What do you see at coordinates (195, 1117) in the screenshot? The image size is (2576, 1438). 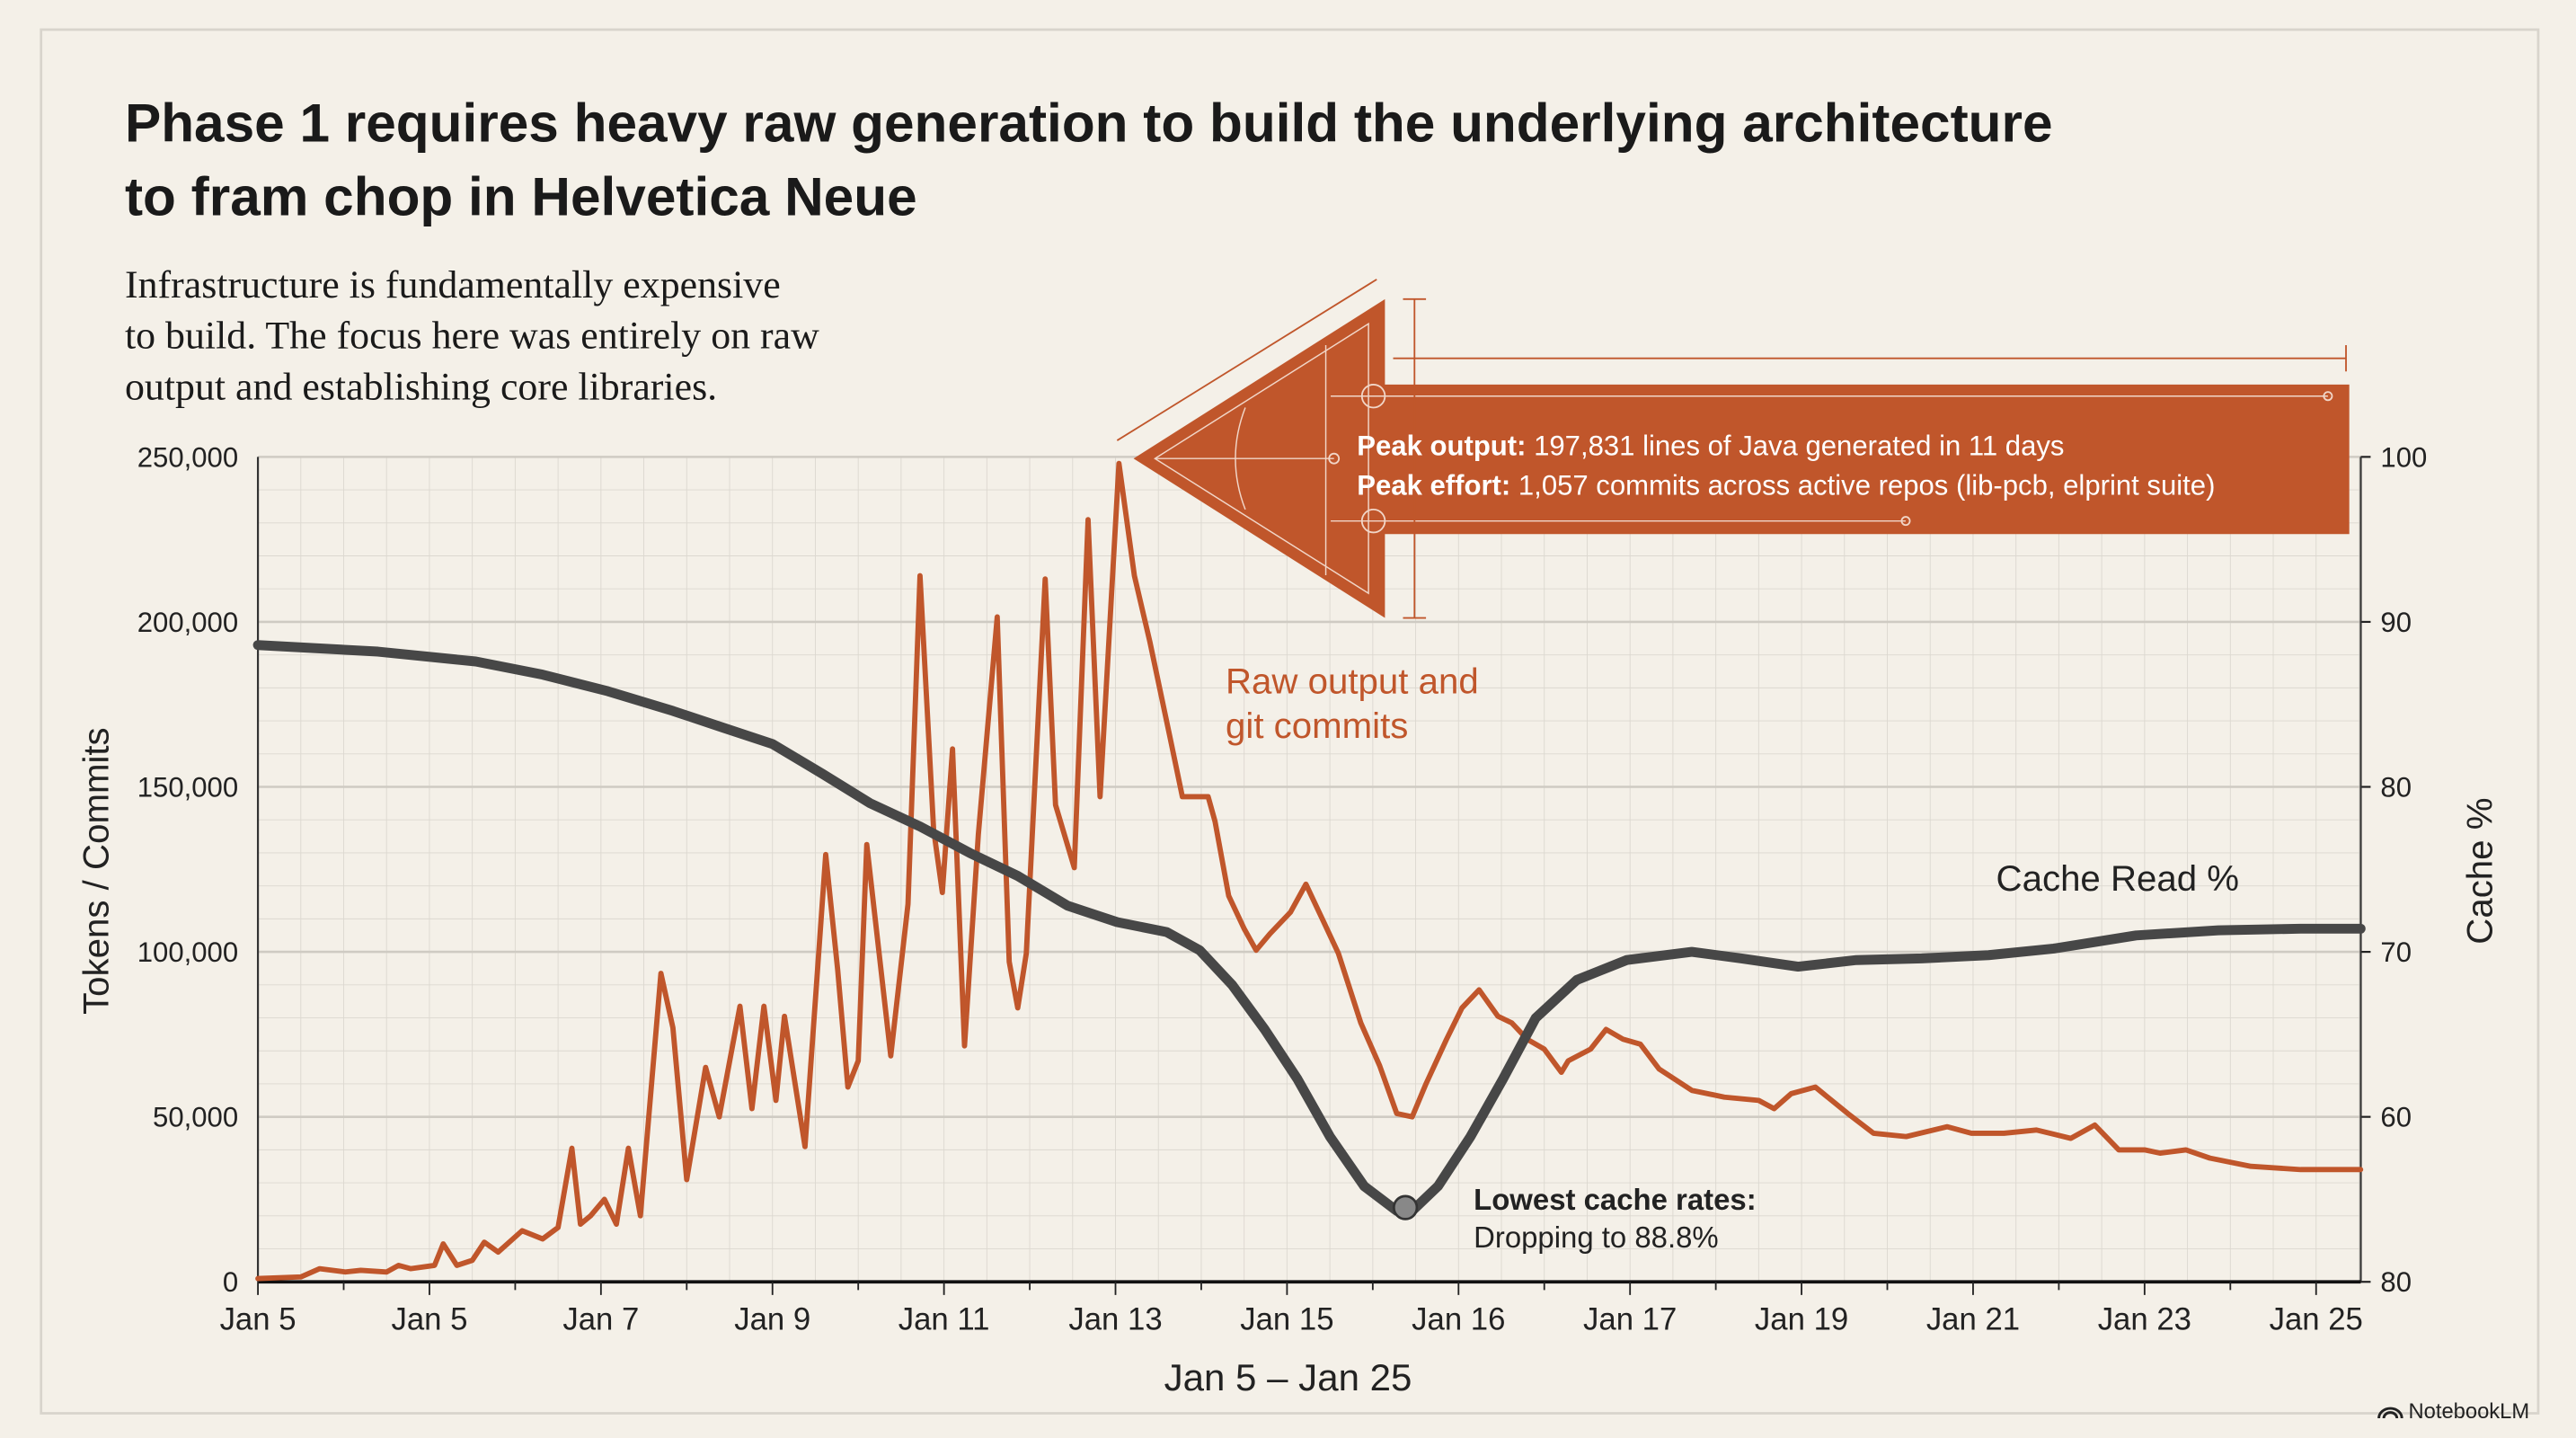 I see `y-tick-label: 50,000` at bounding box center [195, 1117].